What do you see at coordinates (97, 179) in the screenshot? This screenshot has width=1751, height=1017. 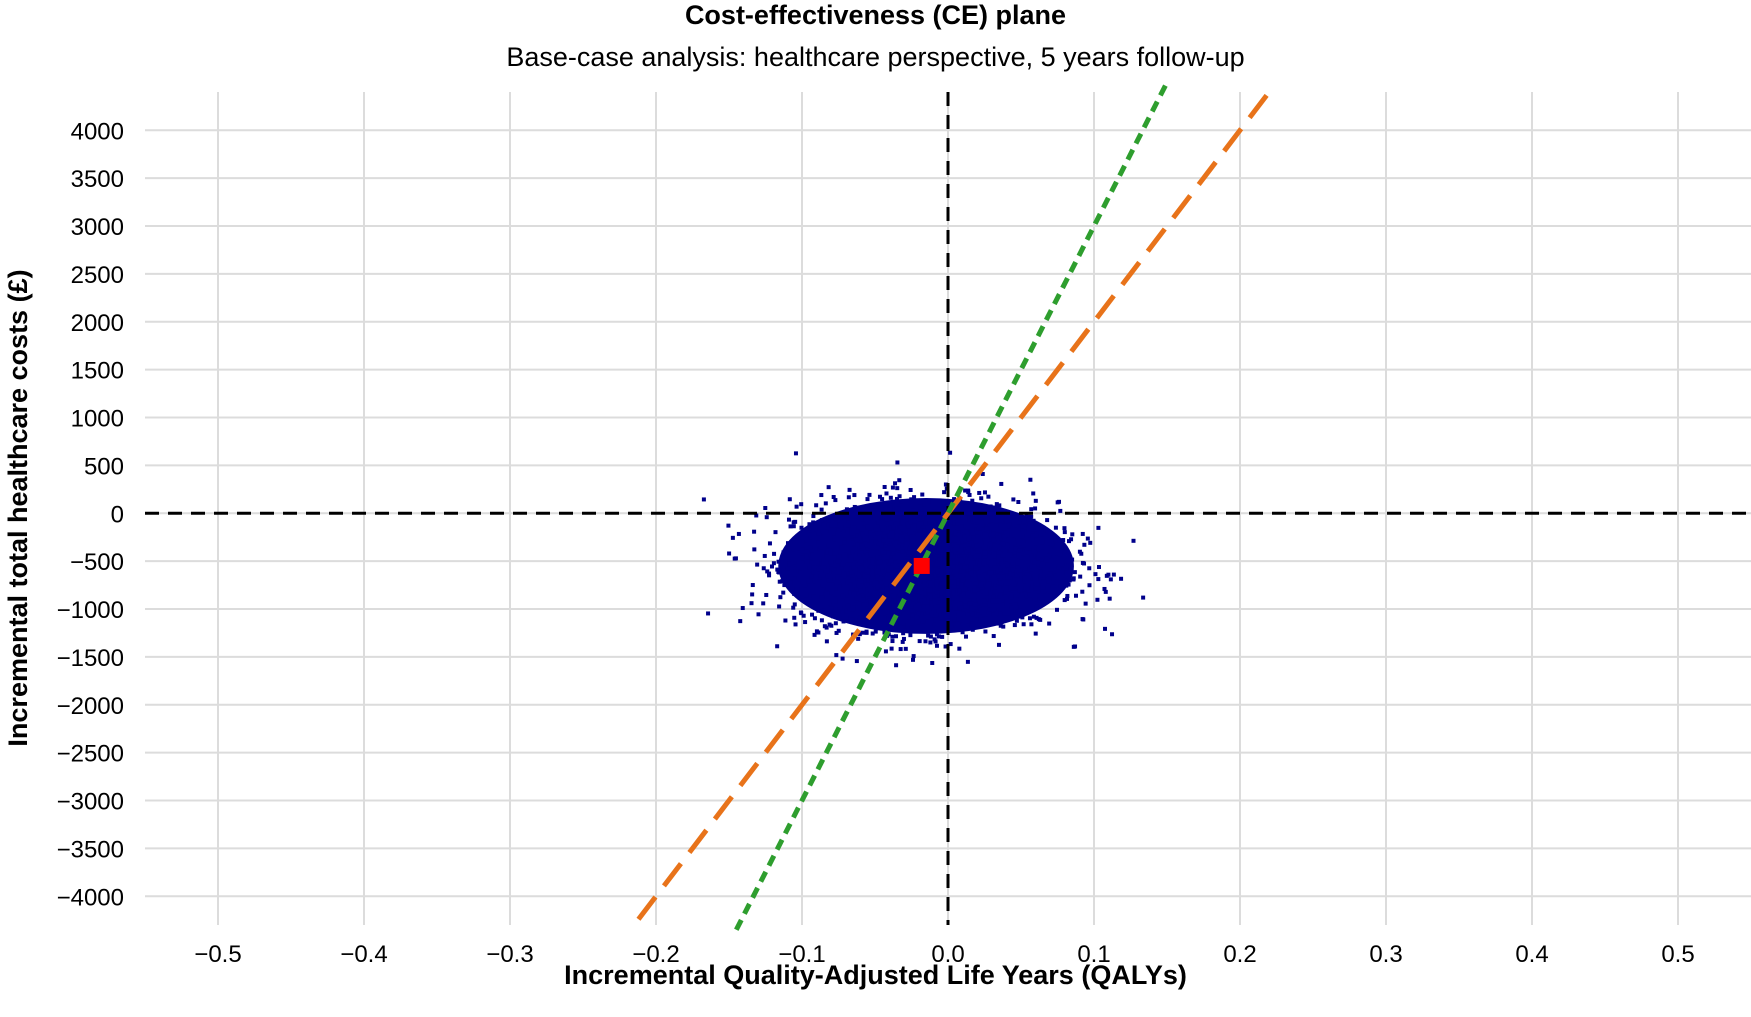 I see `y-tick-label: 3500` at bounding box center [97, 179].